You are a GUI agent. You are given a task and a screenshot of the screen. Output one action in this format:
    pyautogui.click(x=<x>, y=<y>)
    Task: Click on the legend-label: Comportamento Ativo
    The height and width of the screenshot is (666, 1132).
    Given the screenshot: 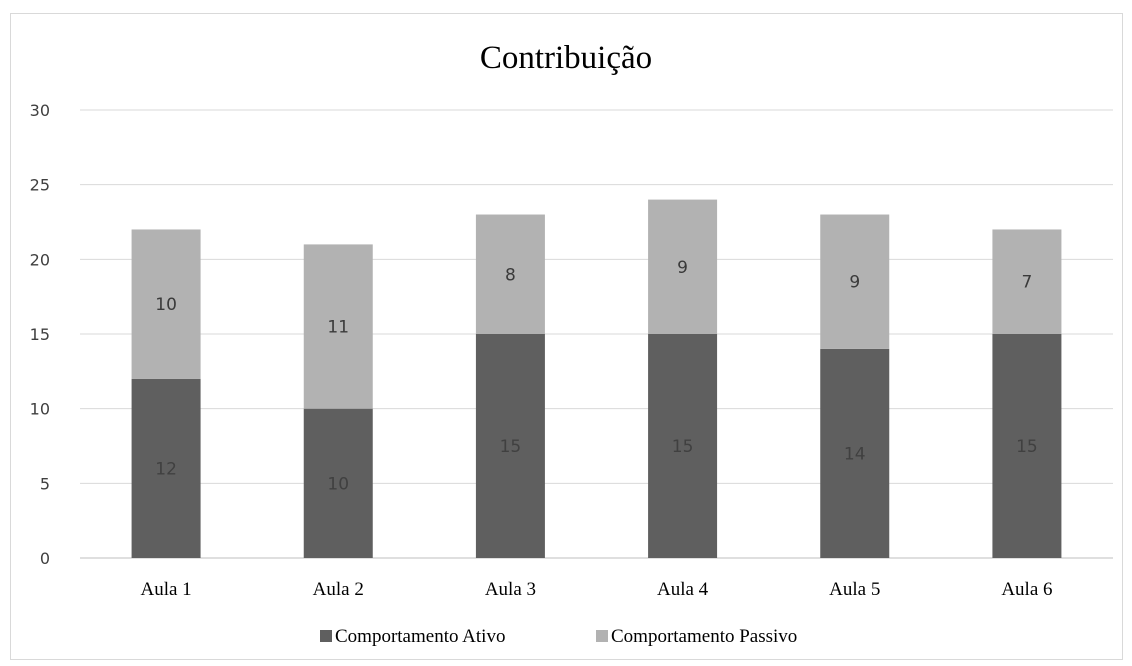 What is the action you would take?
    pyautogui.click(x=420, y=636)
    